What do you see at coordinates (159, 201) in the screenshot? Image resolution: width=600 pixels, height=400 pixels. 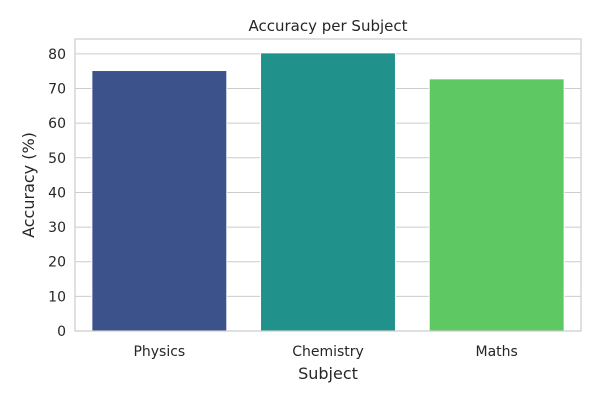 I see `bar-physics` at bounding box center [159, 201].